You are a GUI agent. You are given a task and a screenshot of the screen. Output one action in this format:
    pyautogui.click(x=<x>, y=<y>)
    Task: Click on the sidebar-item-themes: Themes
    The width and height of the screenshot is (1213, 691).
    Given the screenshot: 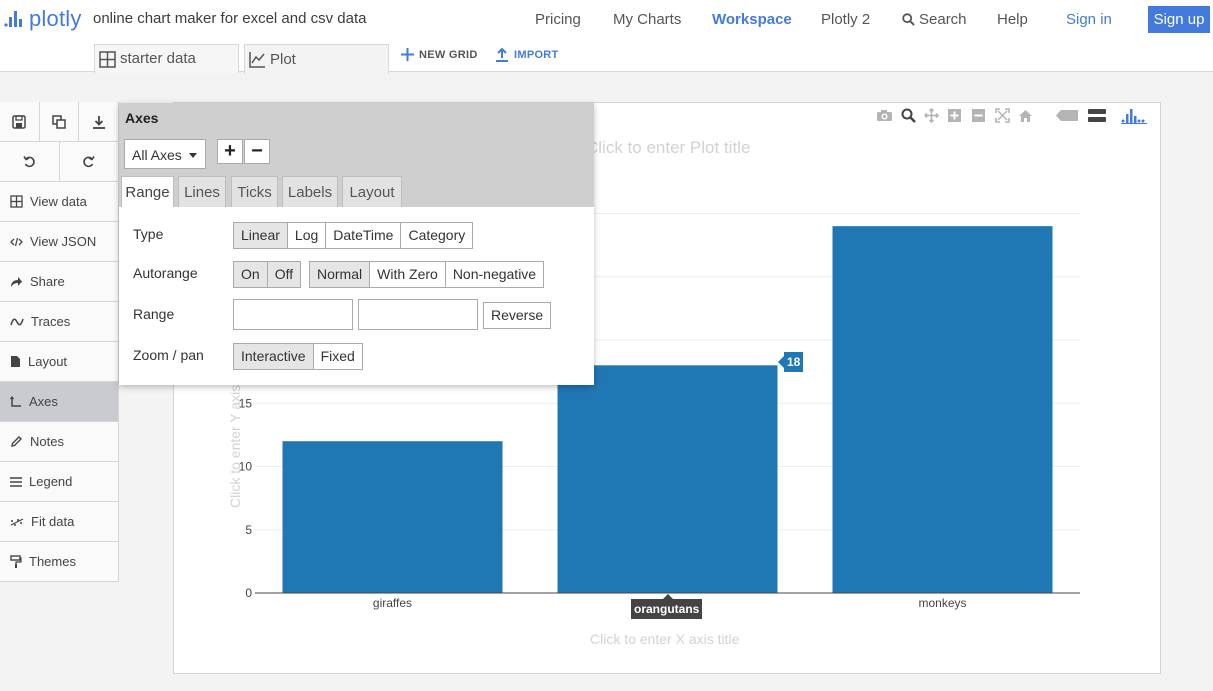 What is the action you would take?
    pyautogui.click(x=59, y=562)
    